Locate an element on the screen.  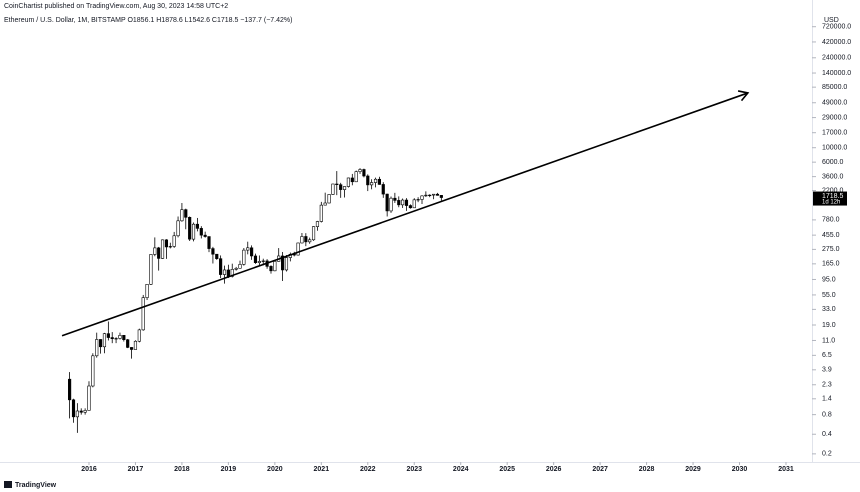
y-tick-label: 1.4 is located at coordinates (827, 399).